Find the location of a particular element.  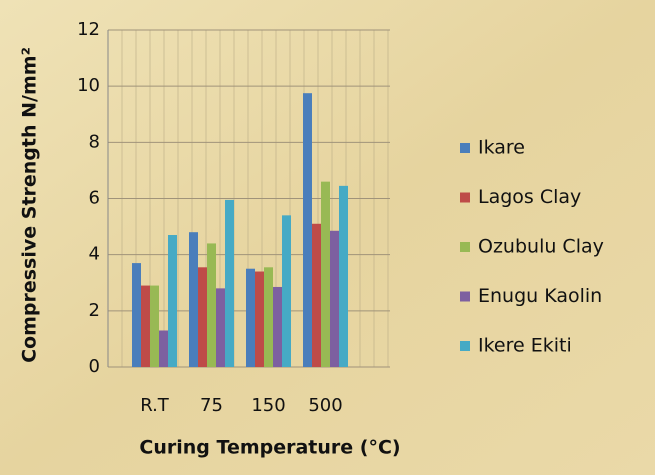

y-tick-label: 8 is located at coordinates (94, 141).